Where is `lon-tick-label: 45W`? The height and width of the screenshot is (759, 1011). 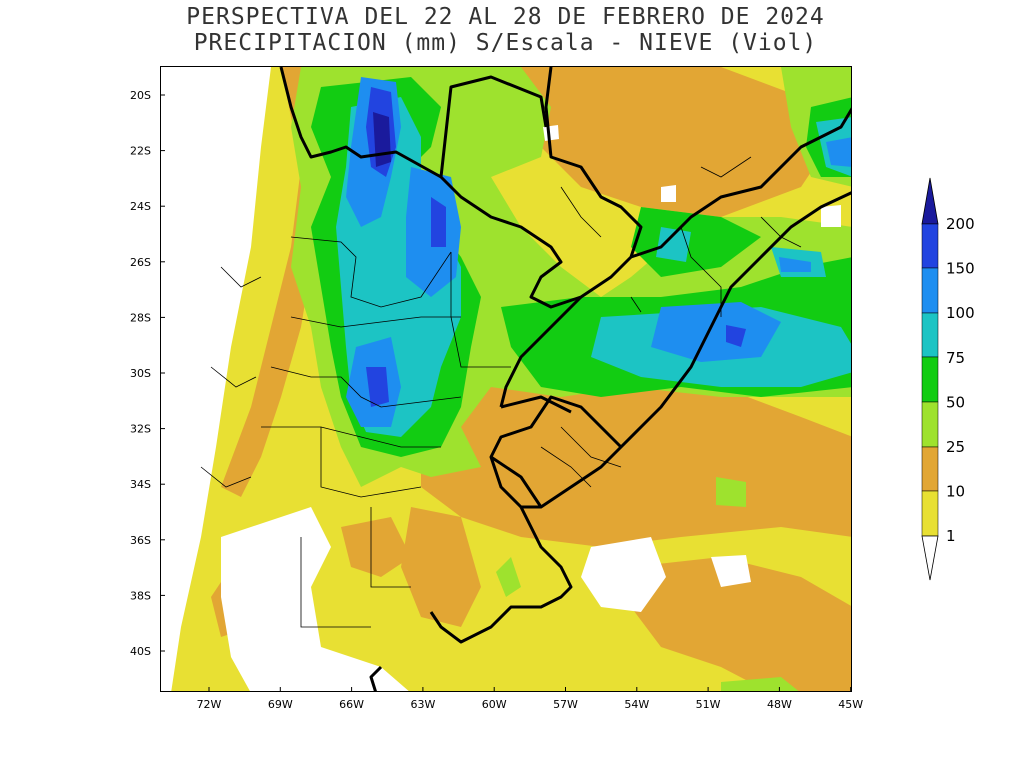 lon-tick-label: 45W is located at coordinates (850, 704).